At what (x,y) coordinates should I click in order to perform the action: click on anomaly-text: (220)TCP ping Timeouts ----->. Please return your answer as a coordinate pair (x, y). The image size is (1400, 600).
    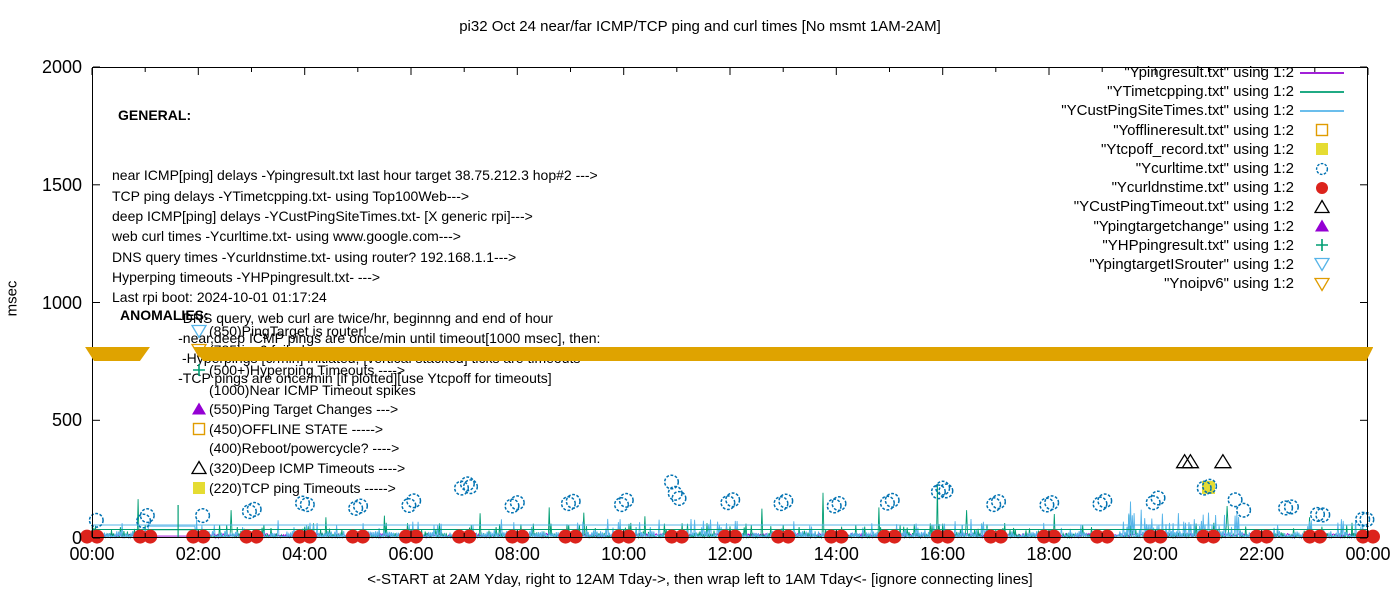
    Looking at the image, I should click on (302, 487).